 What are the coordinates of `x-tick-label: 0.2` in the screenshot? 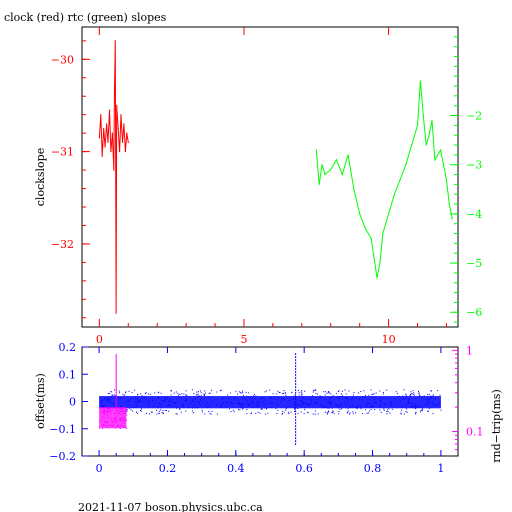 It's located at (168, 468).